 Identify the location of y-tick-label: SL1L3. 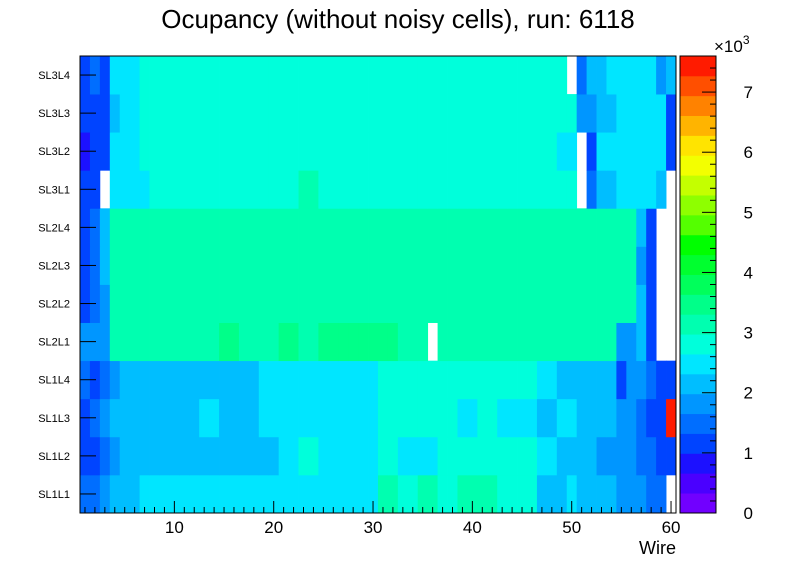
(54, 419).